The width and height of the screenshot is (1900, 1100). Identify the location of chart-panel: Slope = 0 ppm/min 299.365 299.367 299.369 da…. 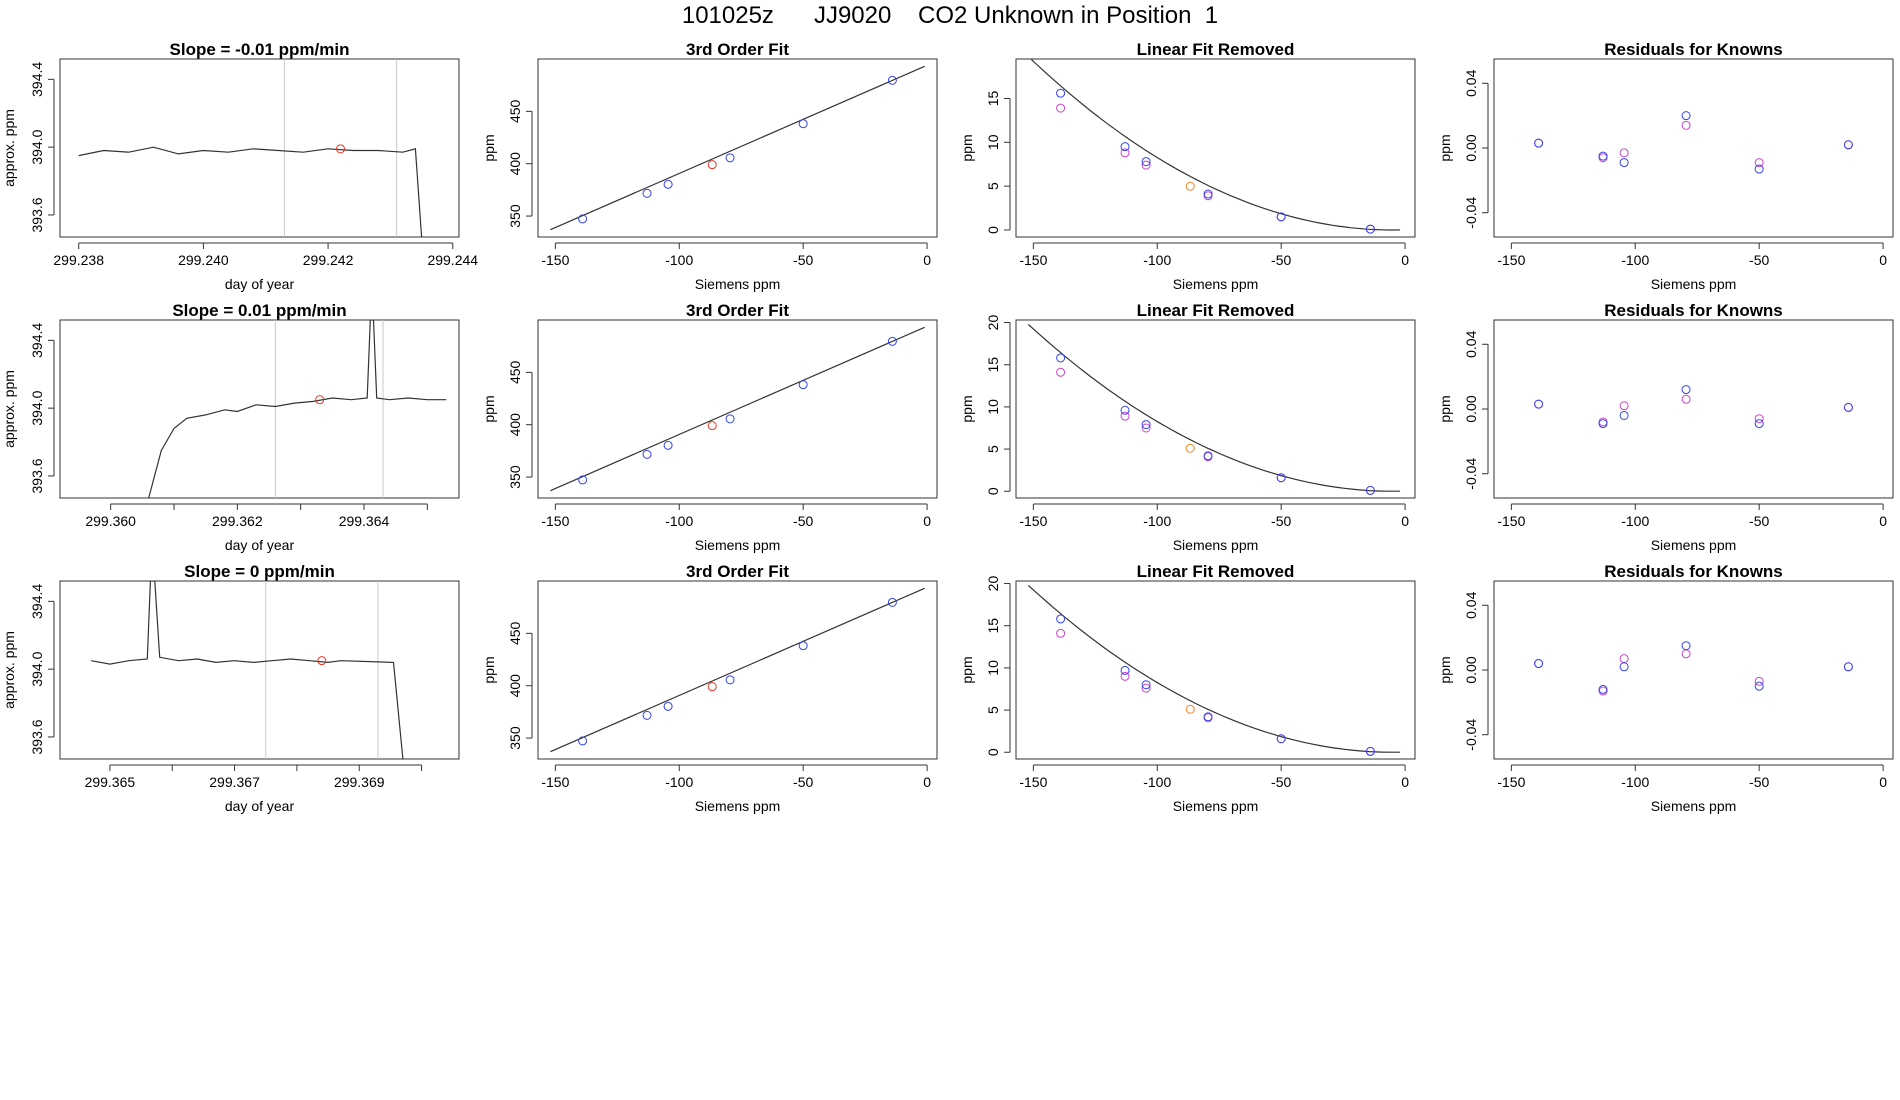
(230, 688).